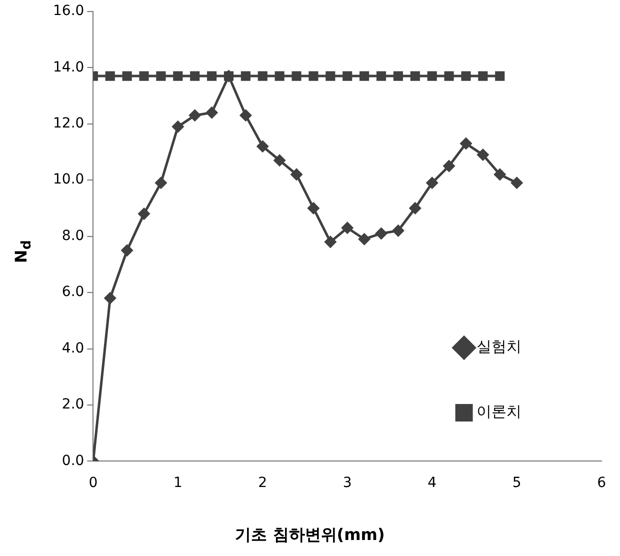 The width and height of the screenshot is (620, 556). What do you see at coordinates (263, 483) in the screenshot?
I see `x-tick-label: 2` at bounding box center [263, 483].